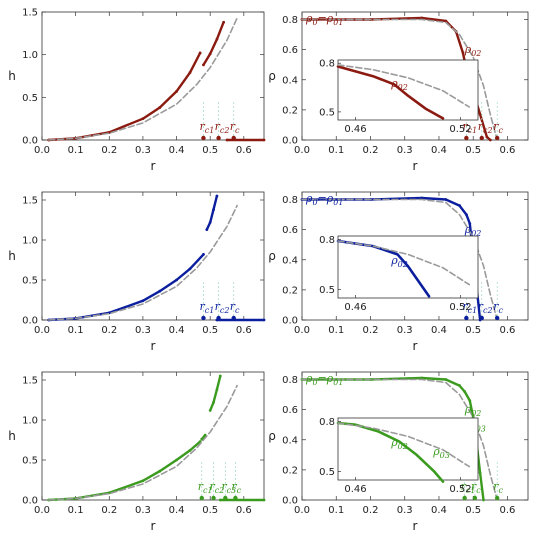 This screenshot has height=550, width=539. Describe the element at coordinates (336, 150) in the screenshot. I see `x-tick-label: 0.1` at that location.